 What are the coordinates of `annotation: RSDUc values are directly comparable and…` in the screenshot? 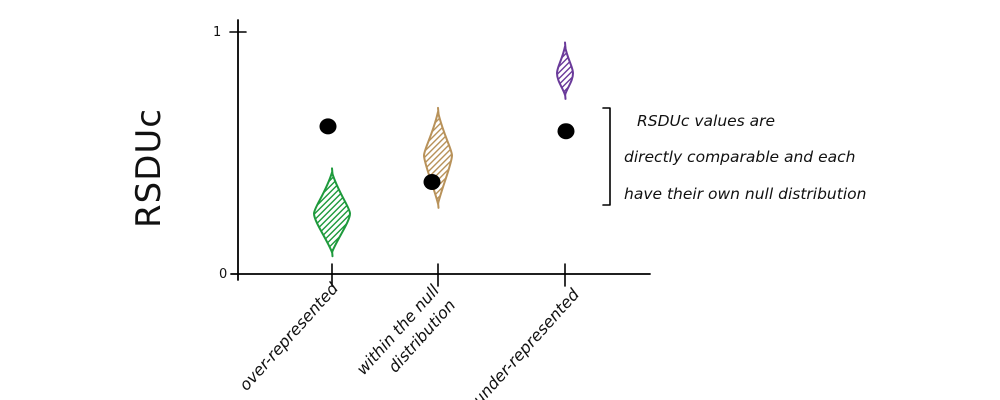 It's located at (734, 156).